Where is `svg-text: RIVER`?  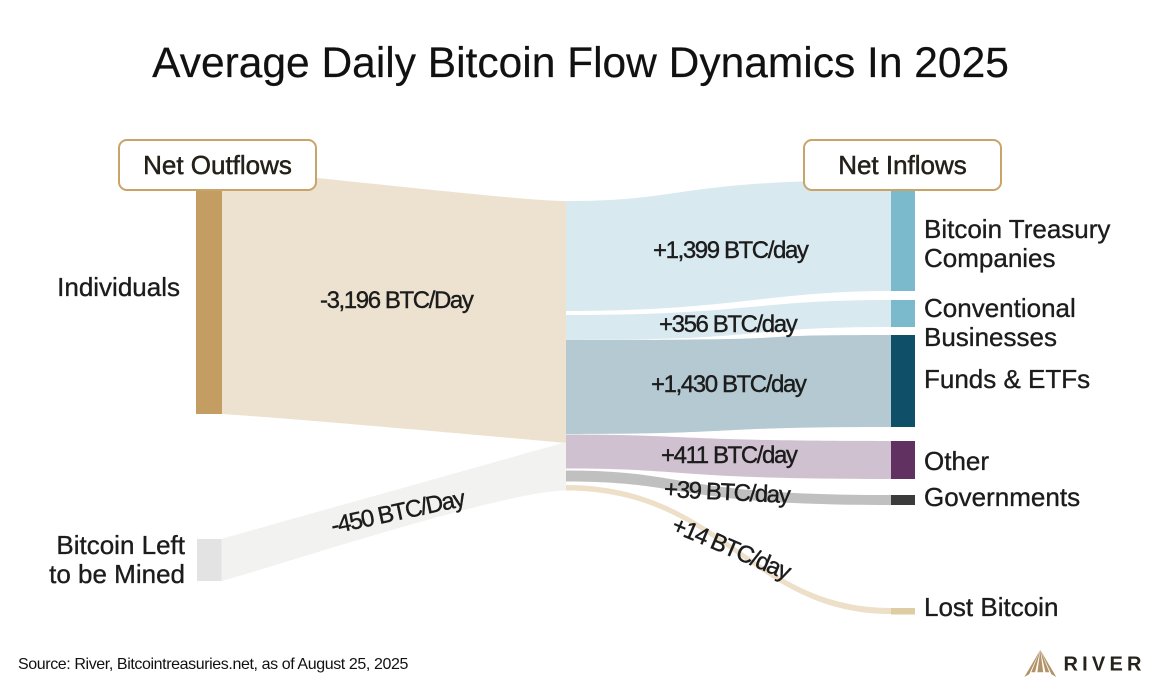
svg-text: RIVER is located at coordinates (1105, 664).